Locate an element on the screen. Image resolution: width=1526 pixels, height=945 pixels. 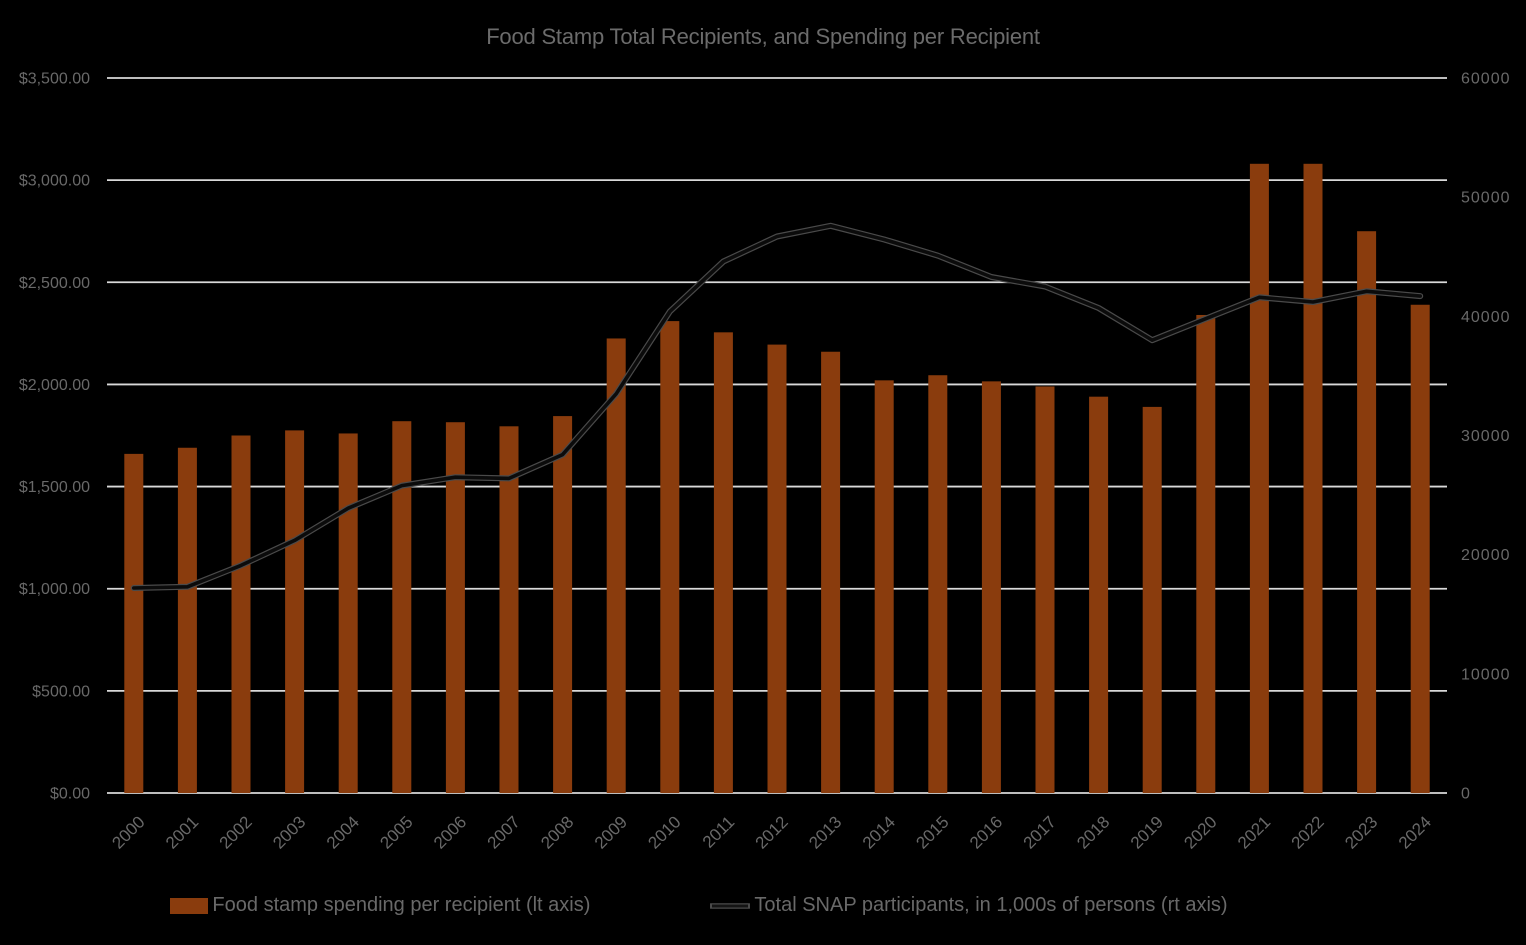
bar-2004 is located at coordinates (348, 613).